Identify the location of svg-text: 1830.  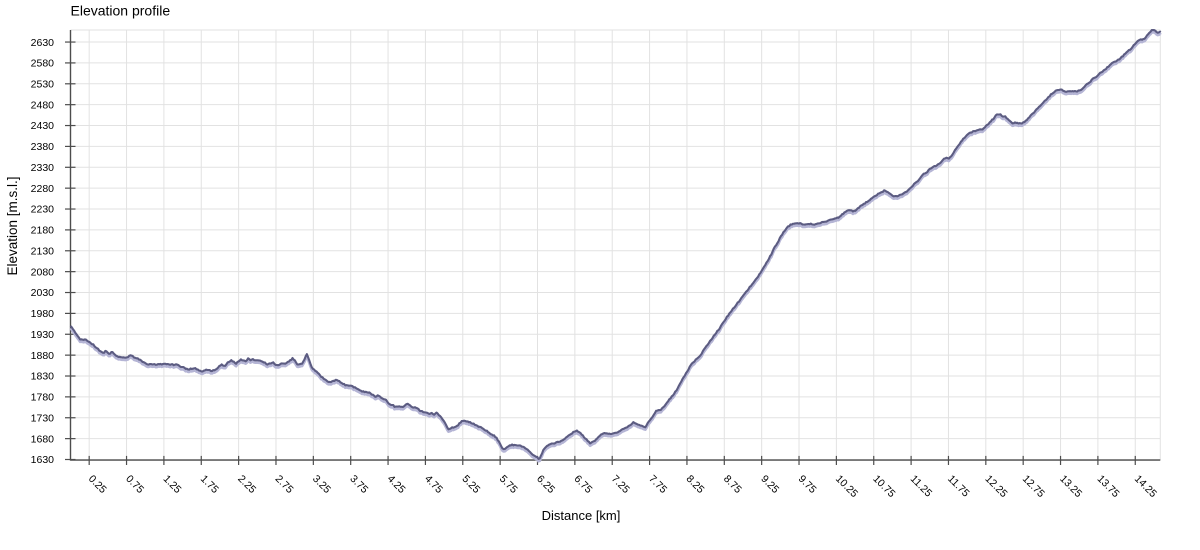
(43, 377).